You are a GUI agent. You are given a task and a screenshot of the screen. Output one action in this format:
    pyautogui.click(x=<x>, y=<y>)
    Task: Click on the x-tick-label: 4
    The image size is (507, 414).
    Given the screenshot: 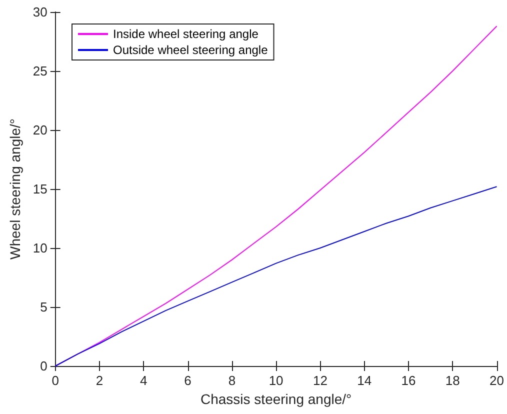 What is the action you would take?
    pyautogui.click(x=144, y=380)
    